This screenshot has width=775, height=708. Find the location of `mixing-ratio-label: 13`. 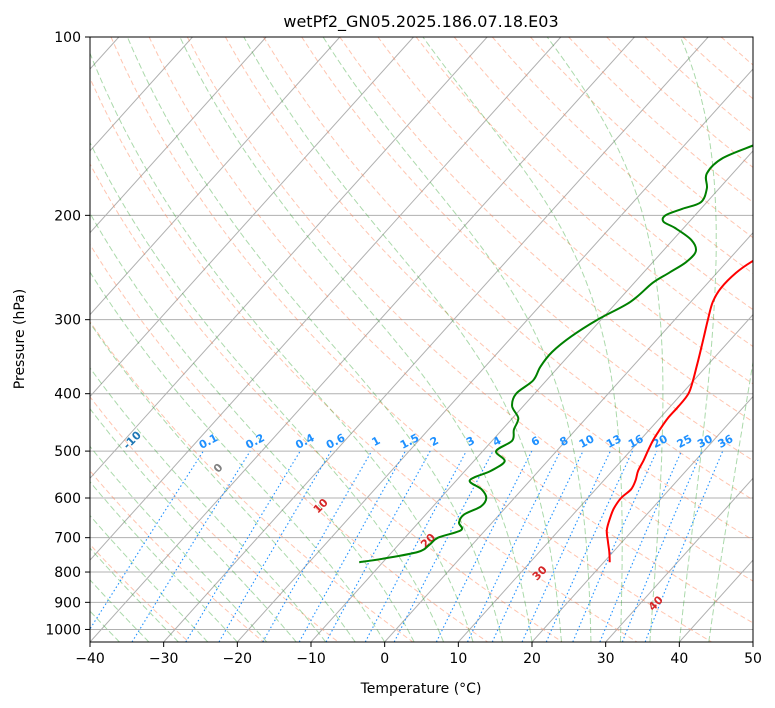

mixing-ratio-label: 13 is located at coordinates (614, 441).